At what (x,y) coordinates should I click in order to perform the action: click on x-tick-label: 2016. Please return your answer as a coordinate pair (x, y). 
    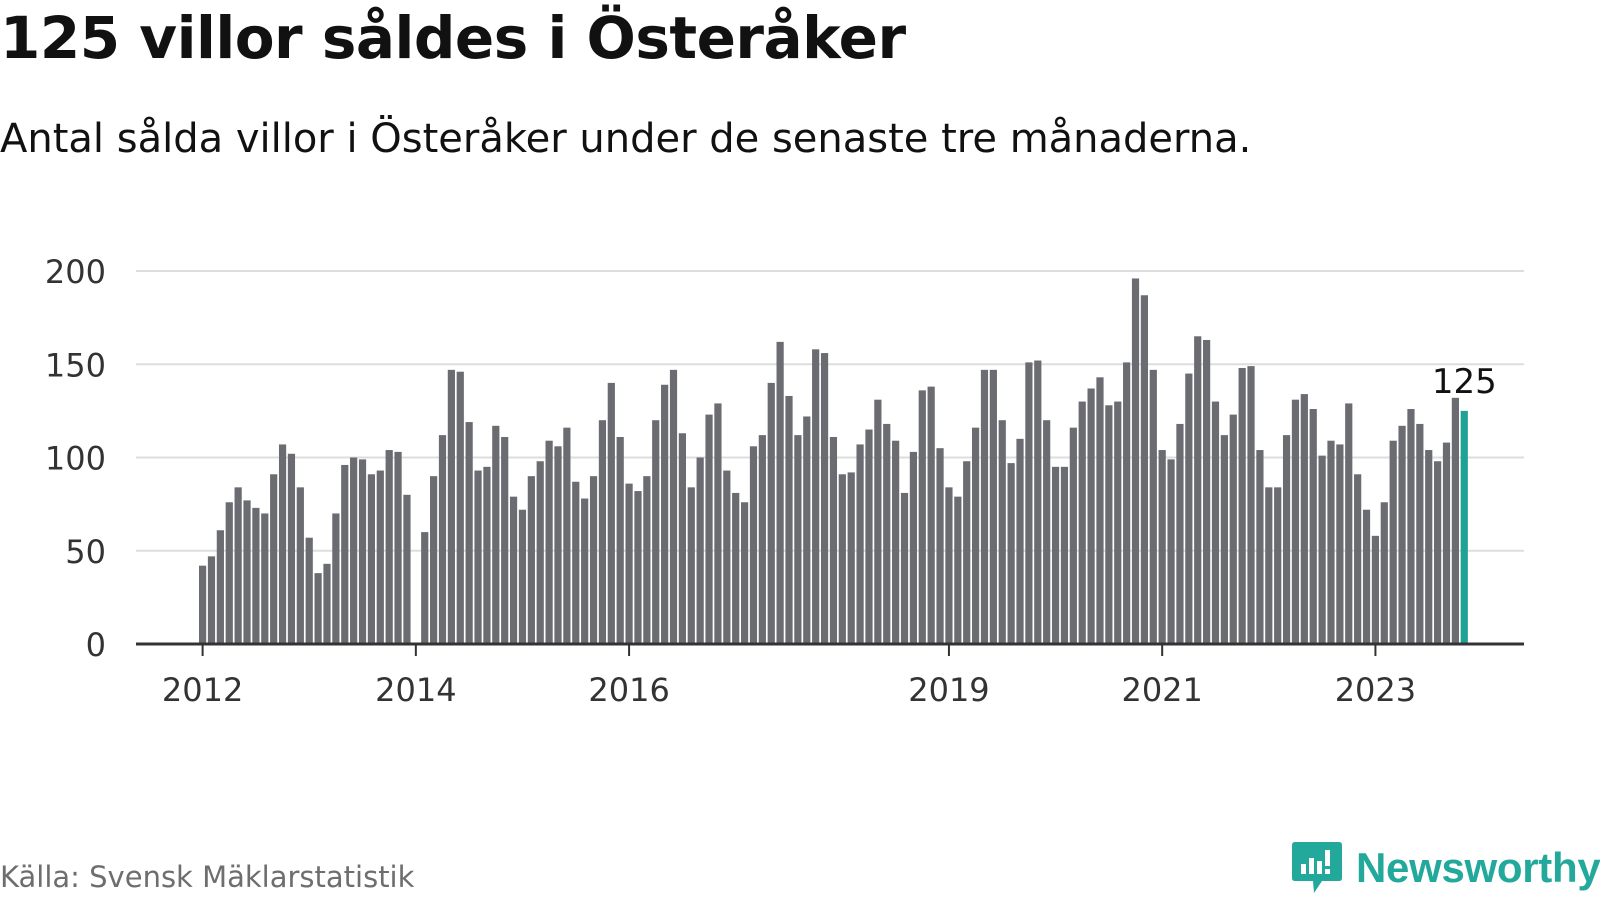
    Looking at the image, I should click on (628, 690).